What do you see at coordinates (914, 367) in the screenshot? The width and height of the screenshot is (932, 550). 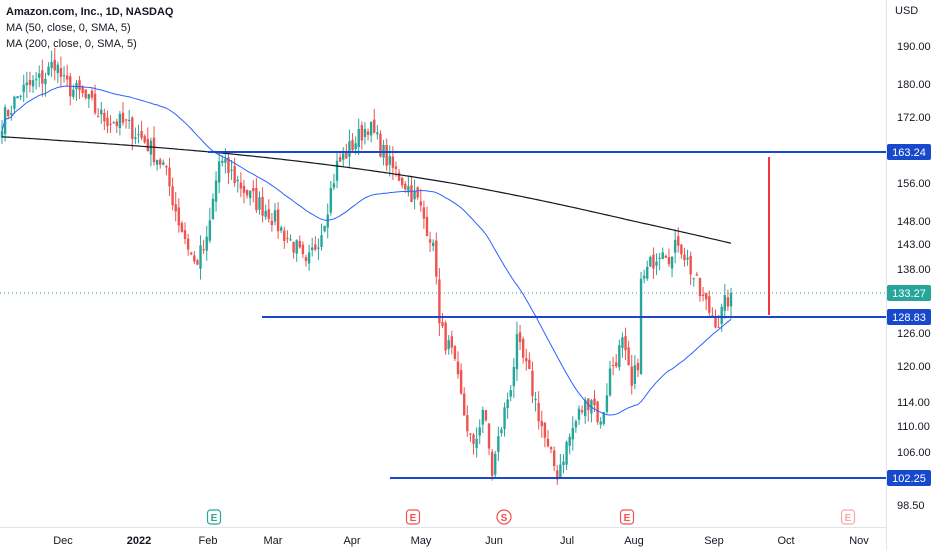 I see `y-tick-label: 120.00` at bounding box center [914, 367].